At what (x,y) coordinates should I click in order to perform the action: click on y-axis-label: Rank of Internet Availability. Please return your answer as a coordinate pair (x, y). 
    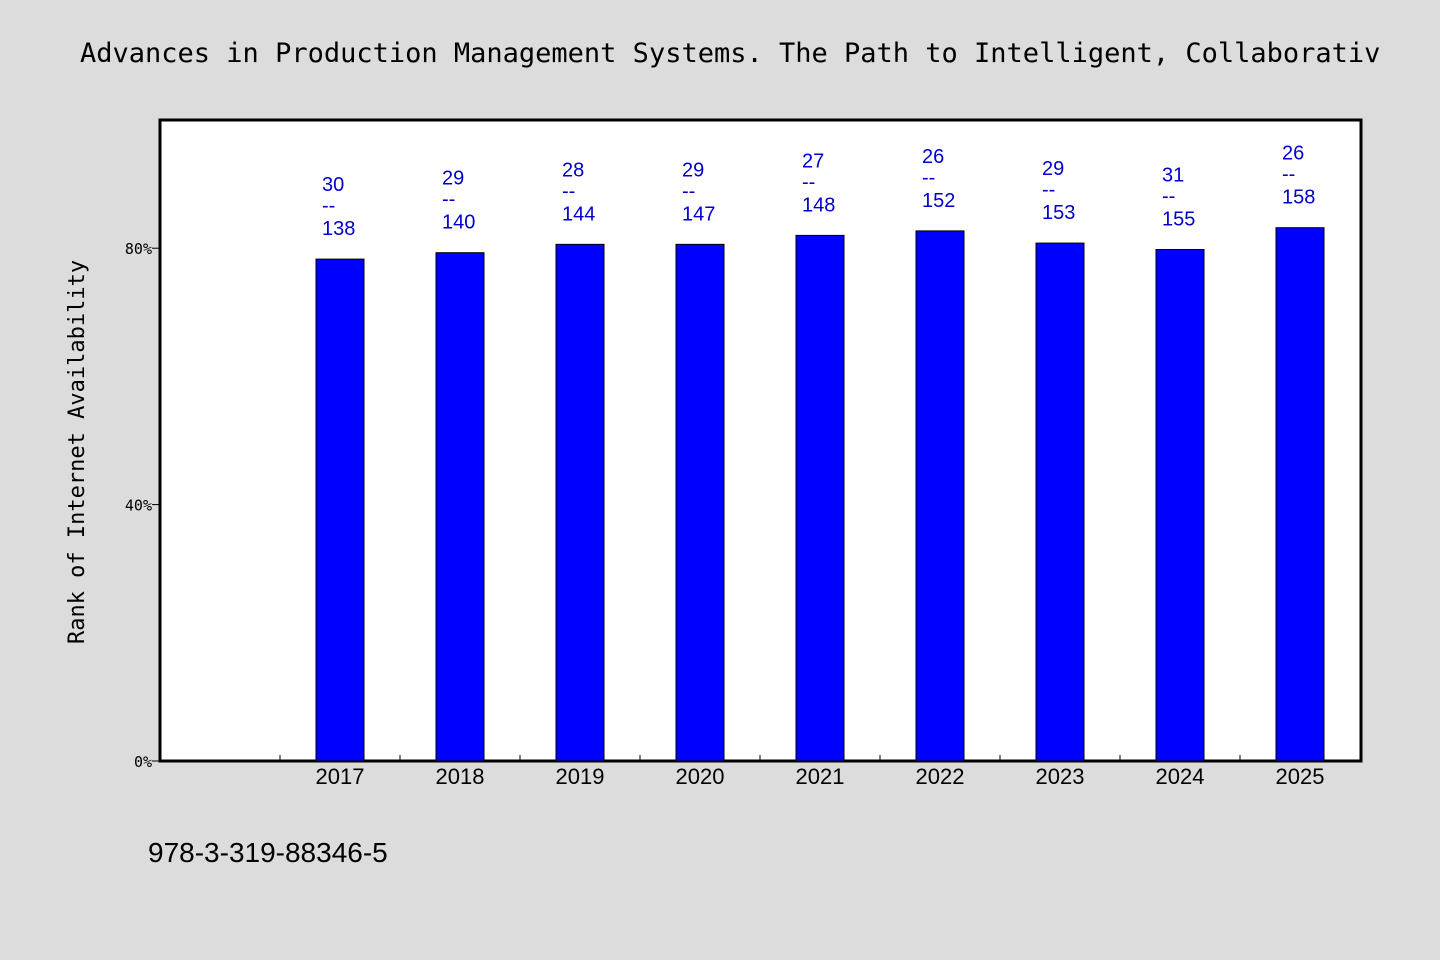
    Looking at the image, I should click on (77, 452).